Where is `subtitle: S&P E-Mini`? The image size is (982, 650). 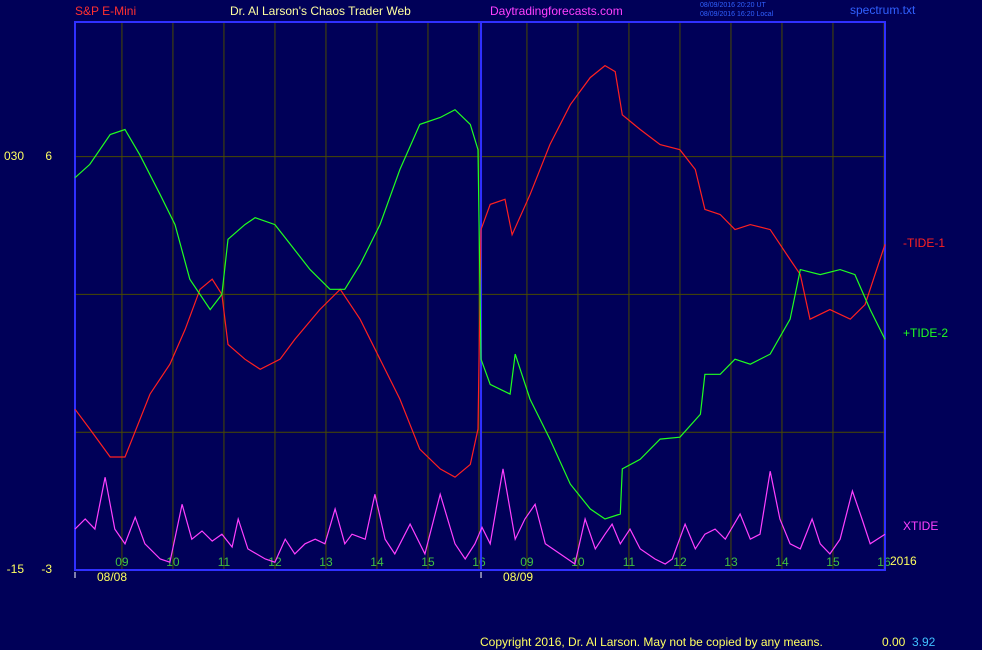
subtitle: S&P E-Mini is located at coordinates (105, 11).